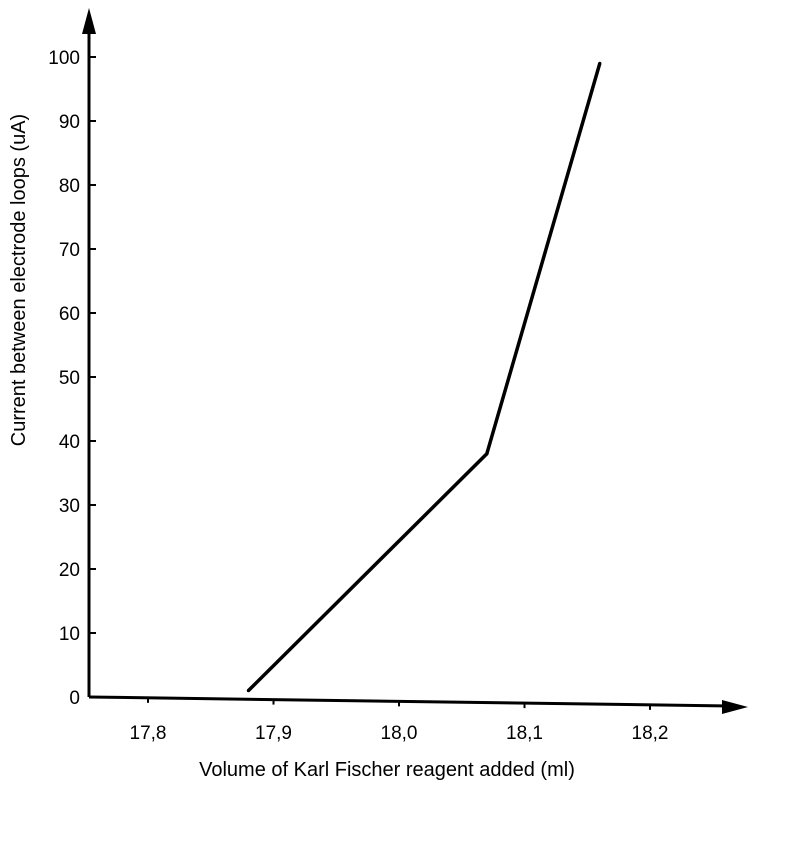  What do you see at coordinates (273, 733) in the screenshot?
I see `x-tick-label: 17,9` at bounding box center [273, 733].